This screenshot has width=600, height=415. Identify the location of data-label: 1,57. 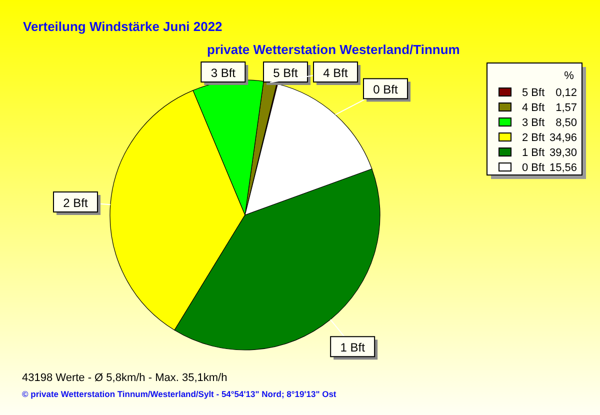
(566, 108).